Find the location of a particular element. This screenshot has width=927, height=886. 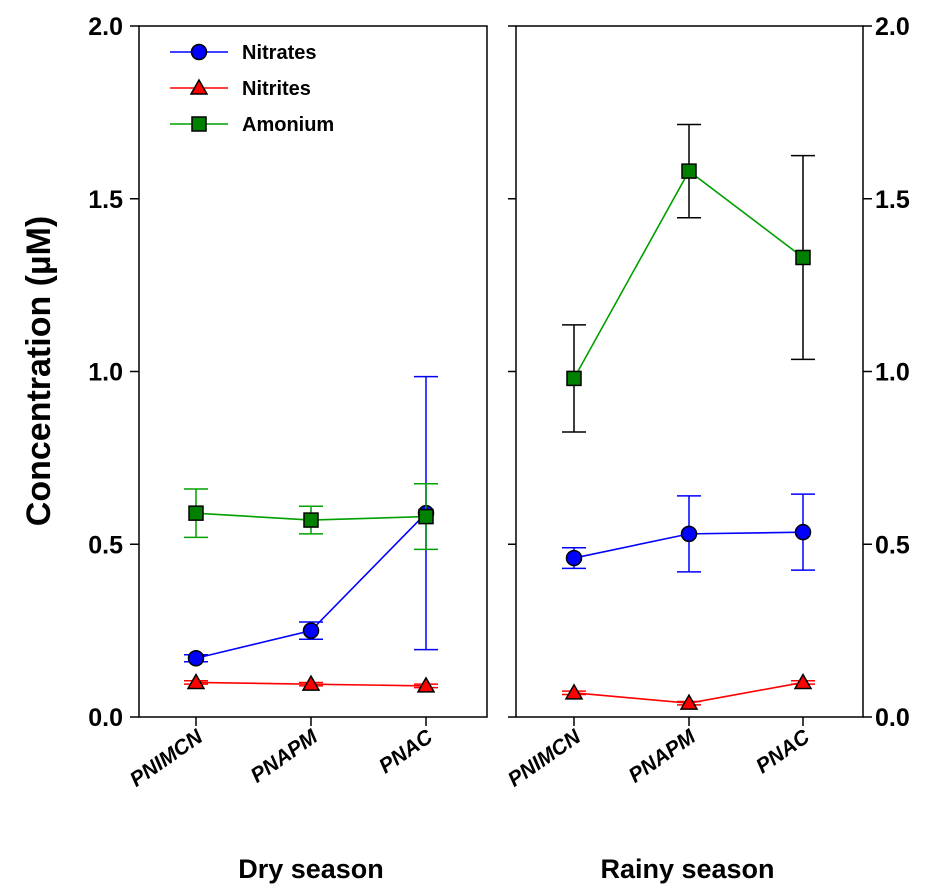

legend-item: Nitrites is located at coordinates (240, 89).